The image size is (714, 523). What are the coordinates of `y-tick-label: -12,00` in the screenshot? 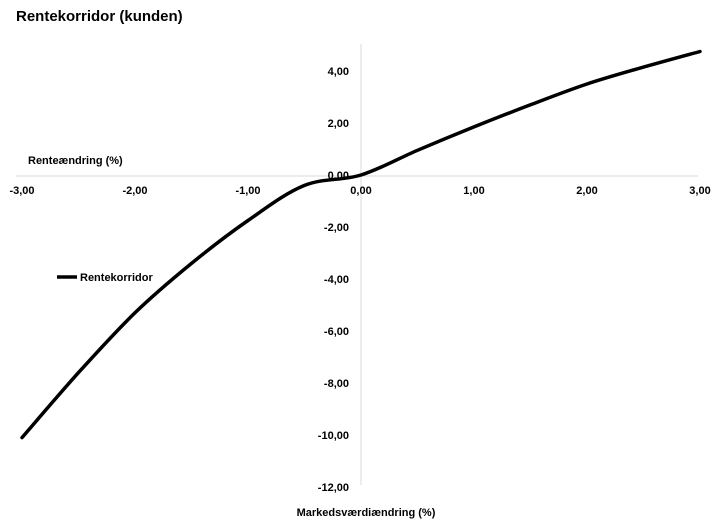 It's located at (333, 488).